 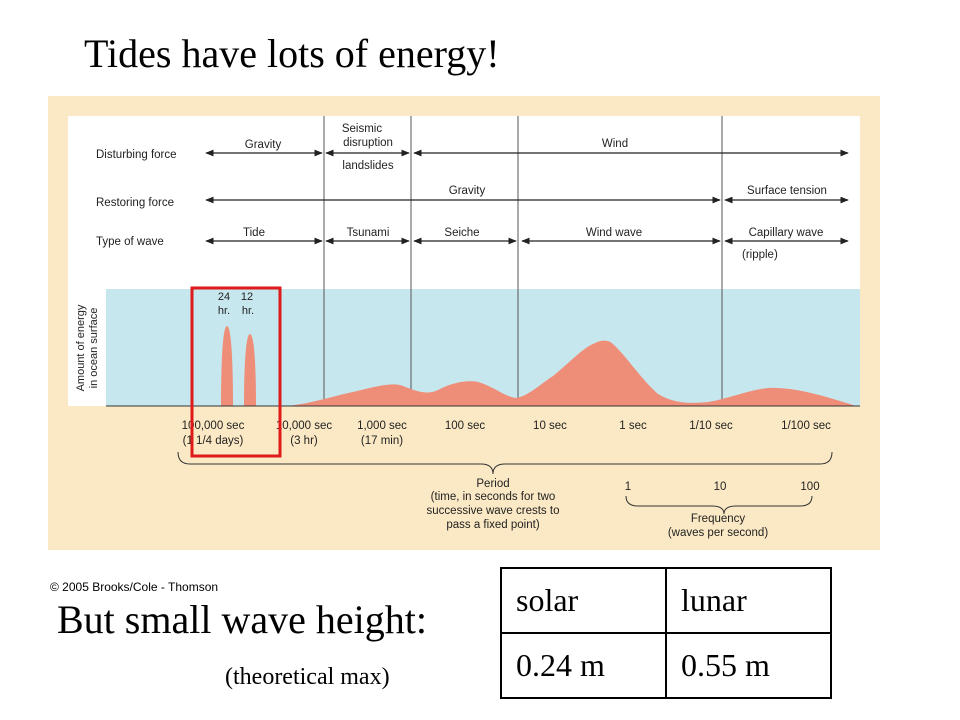 I want to click on tide-peak-12hr, so click(x=250, y=370).